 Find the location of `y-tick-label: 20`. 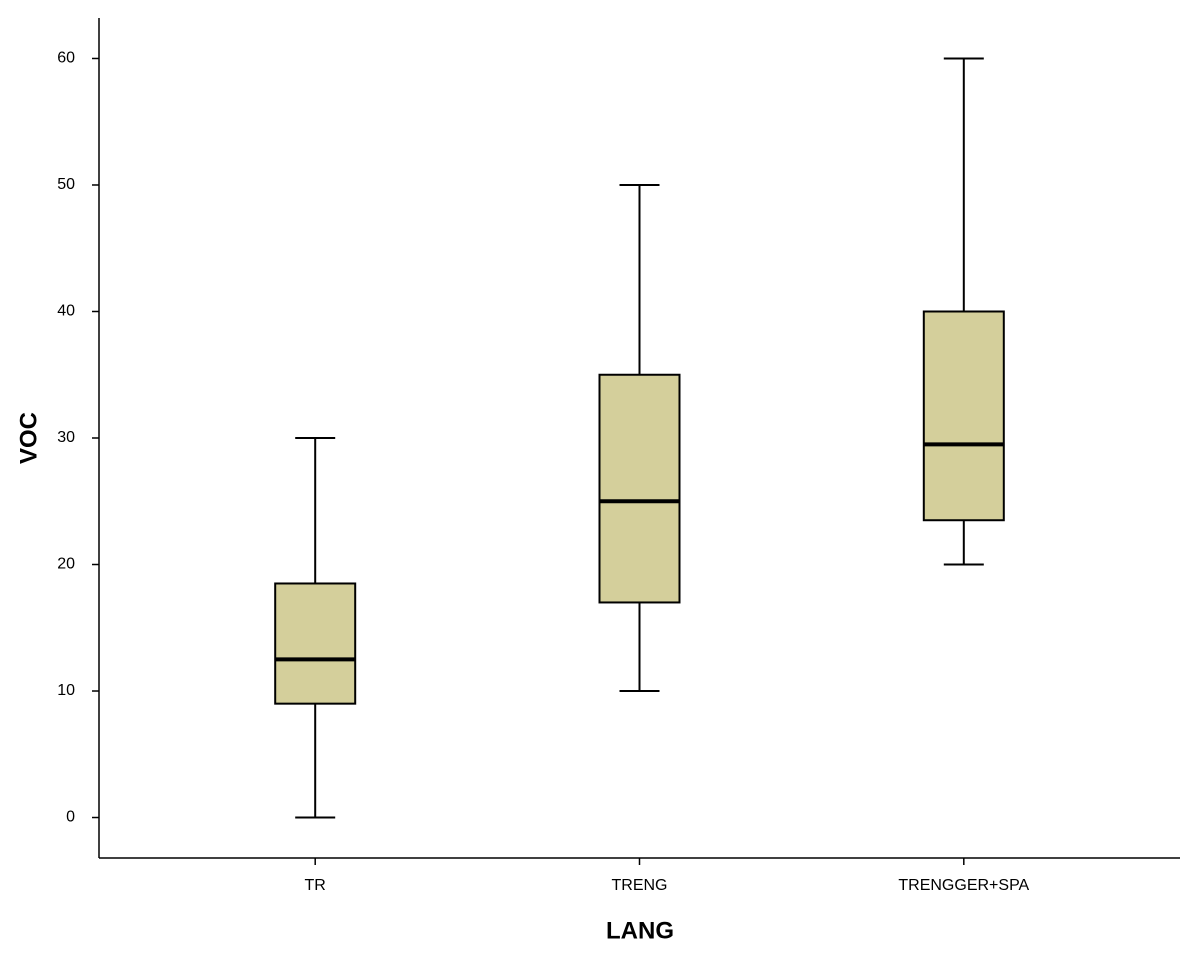

y-tick-label: 20 is located at coordinates (66, 564).